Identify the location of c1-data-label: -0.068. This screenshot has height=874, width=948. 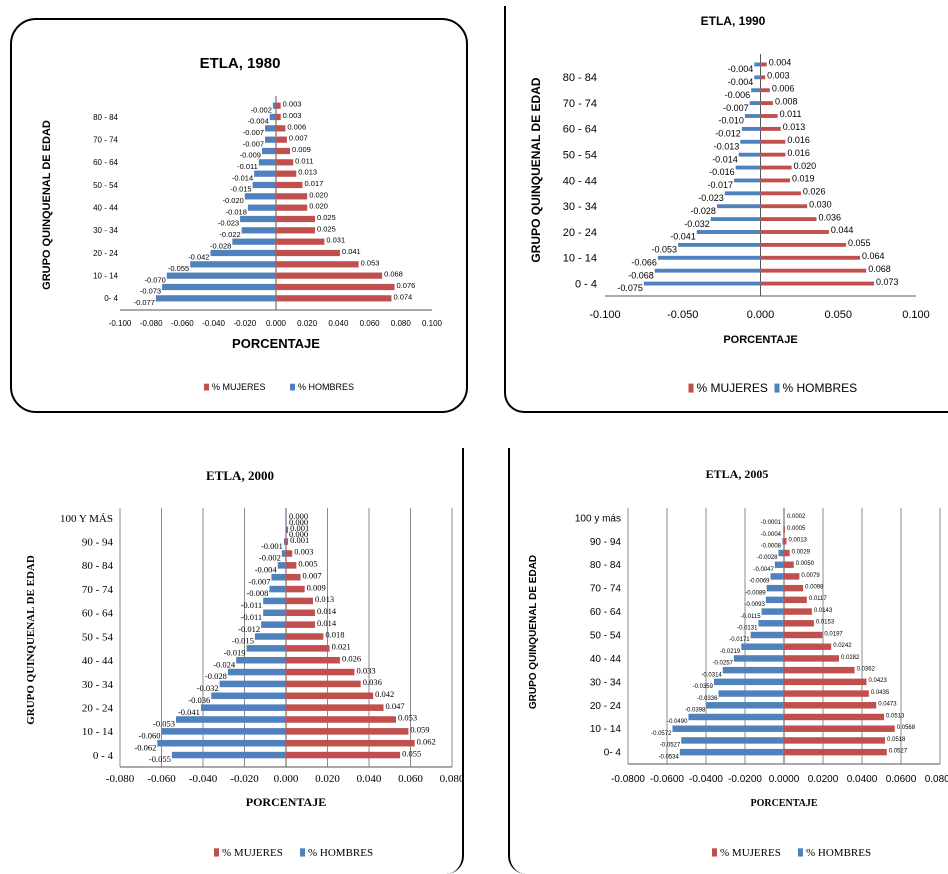
(641, 275).